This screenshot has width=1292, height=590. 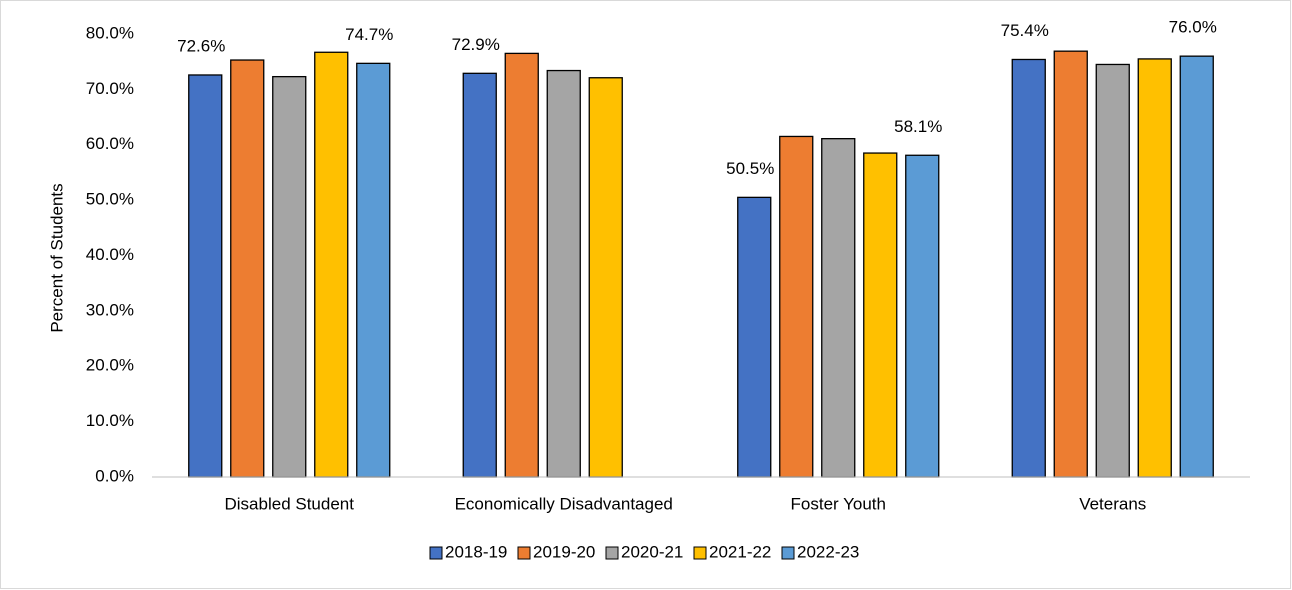 I want to click on y-tick-label: 80.0%, so click(x=110, y=32).